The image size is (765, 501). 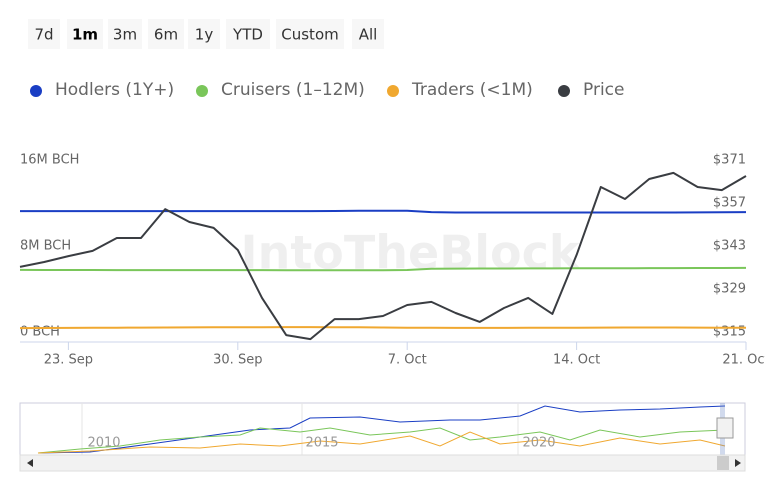 I want to click on x-tick-label: 30. Sep, so click(x=237, y=360).